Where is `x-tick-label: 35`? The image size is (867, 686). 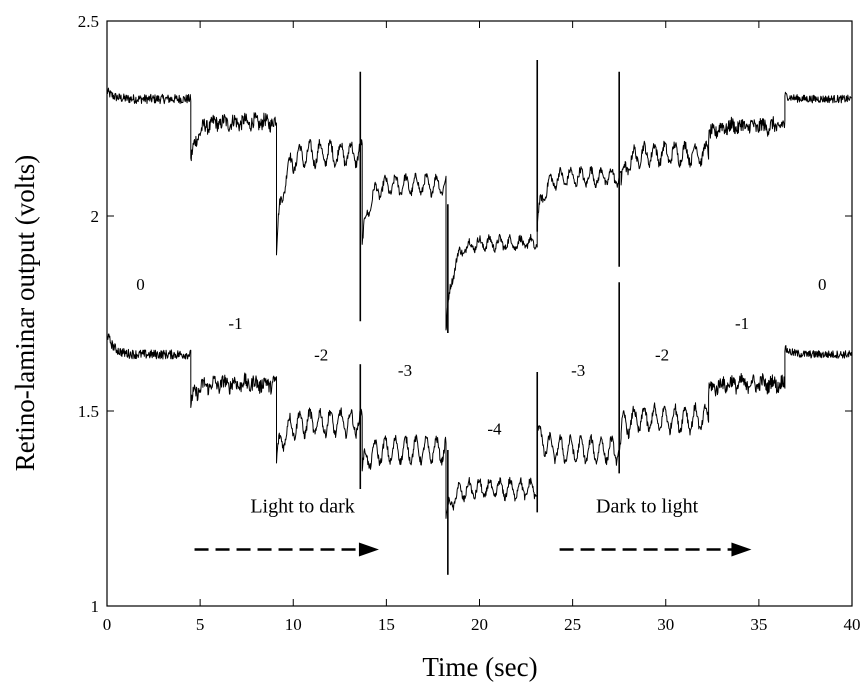
x-tick-label: 35 is located at coordinates (758, 624).